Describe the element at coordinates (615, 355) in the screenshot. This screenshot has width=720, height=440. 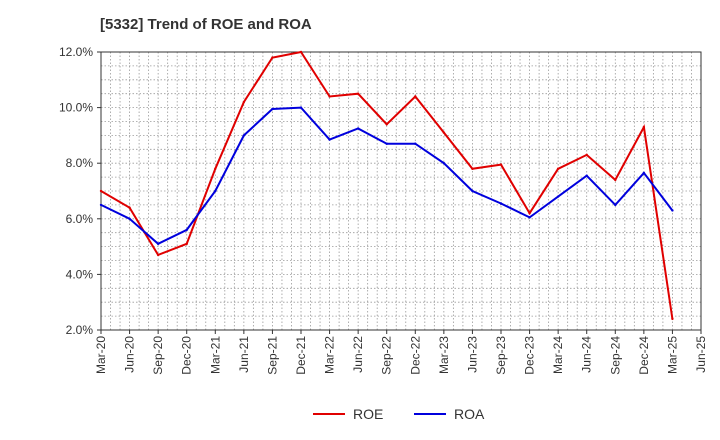
I see `x-tick-label: Sep-24` at that location.